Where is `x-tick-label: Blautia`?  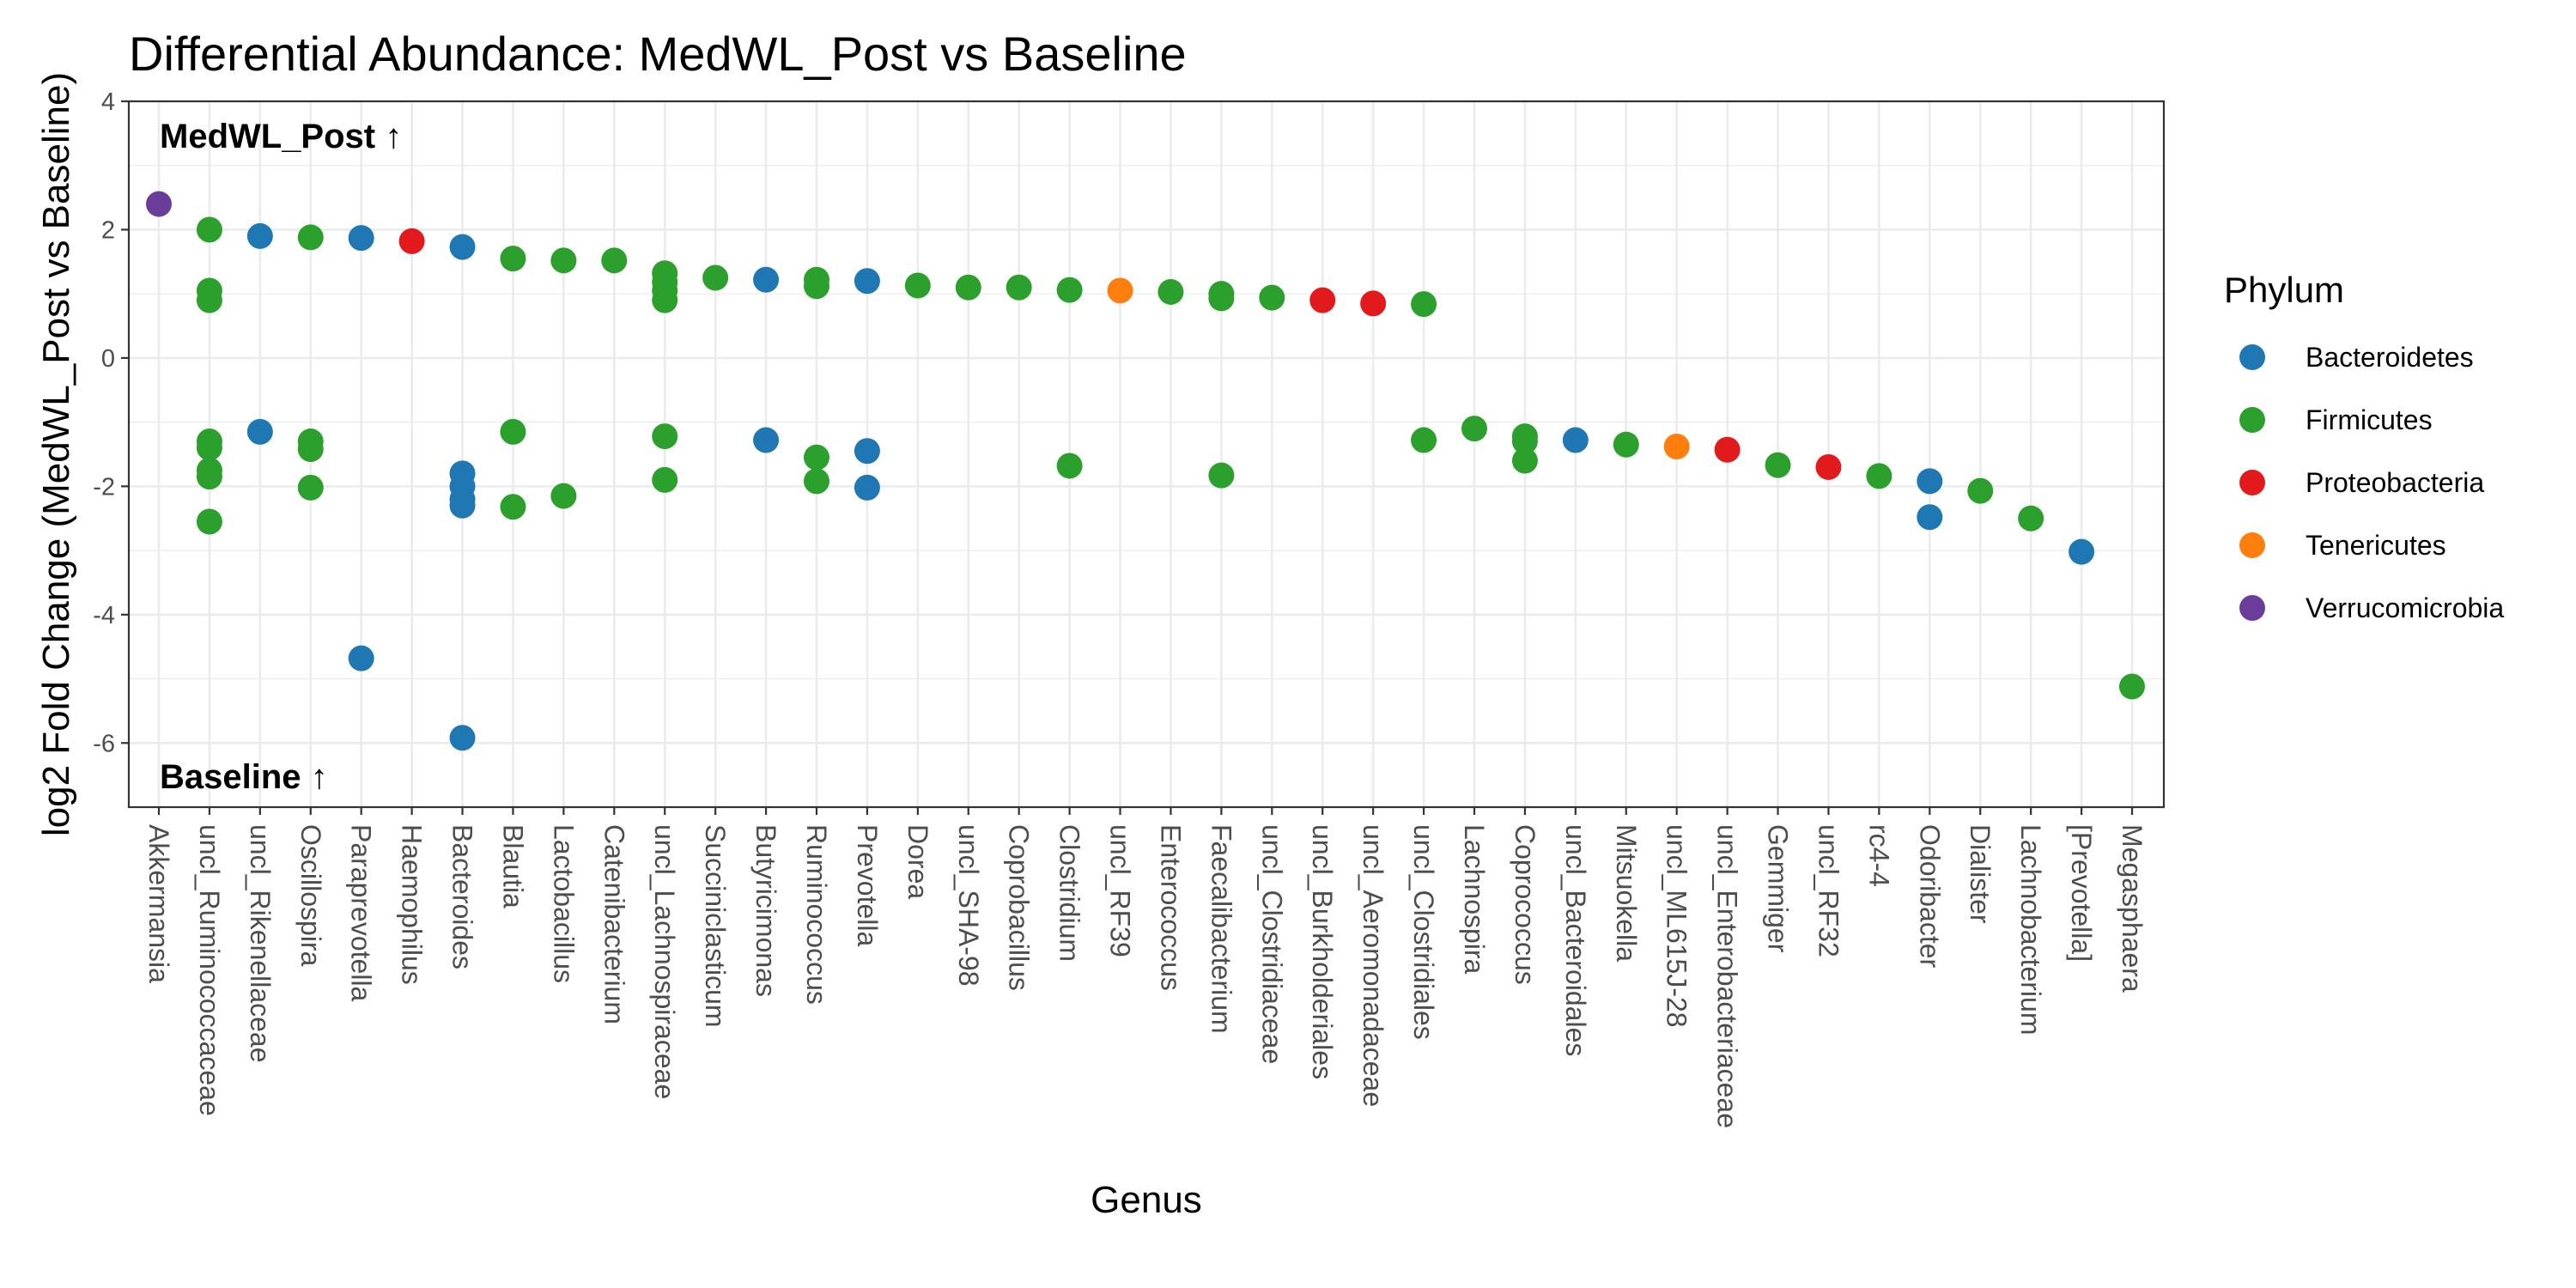
x-tick-label: Blautia is located at coordinates (512, 866).